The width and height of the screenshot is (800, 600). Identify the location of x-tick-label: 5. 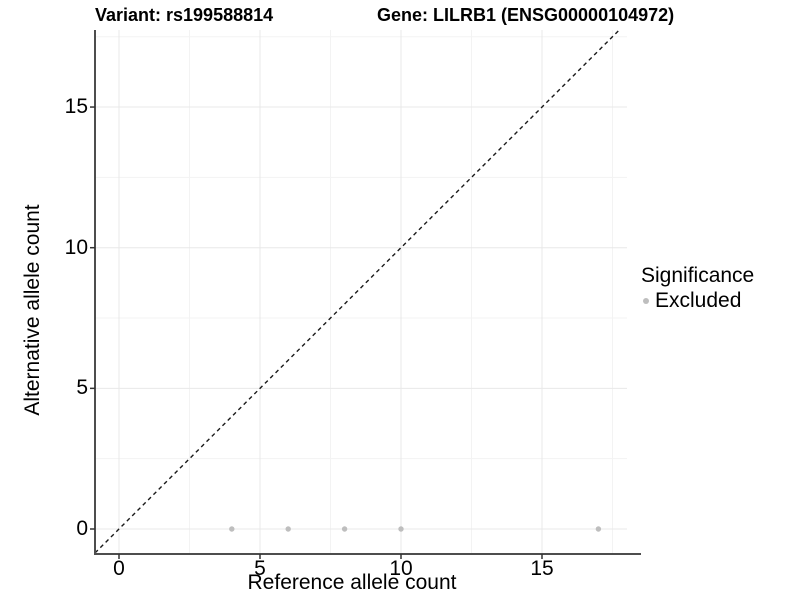
(260, 568).